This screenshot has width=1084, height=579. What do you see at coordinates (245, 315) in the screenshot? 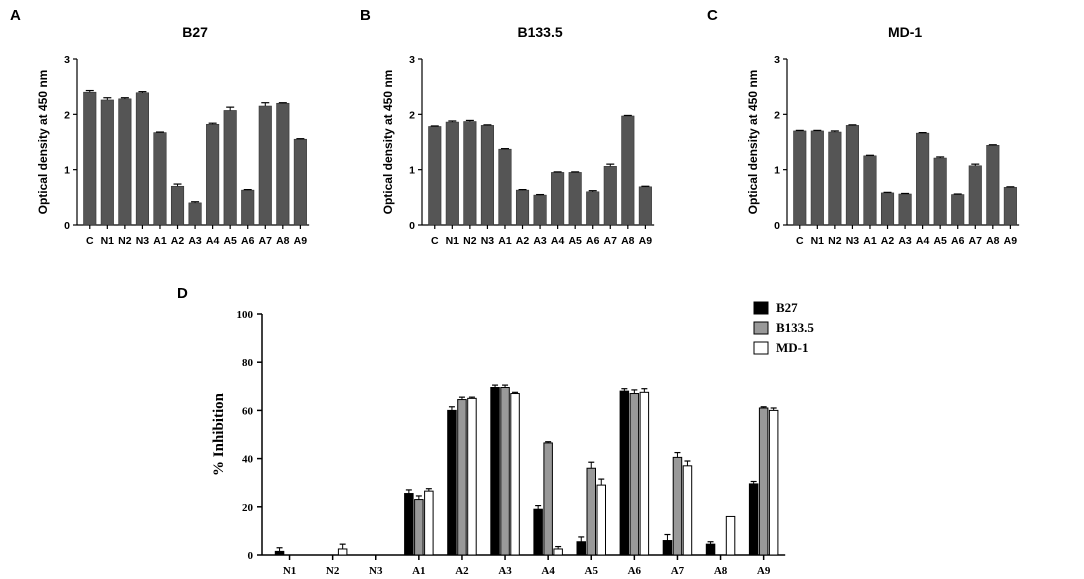
I see `y-tick-label: 100` at bounding box center [245, 315].